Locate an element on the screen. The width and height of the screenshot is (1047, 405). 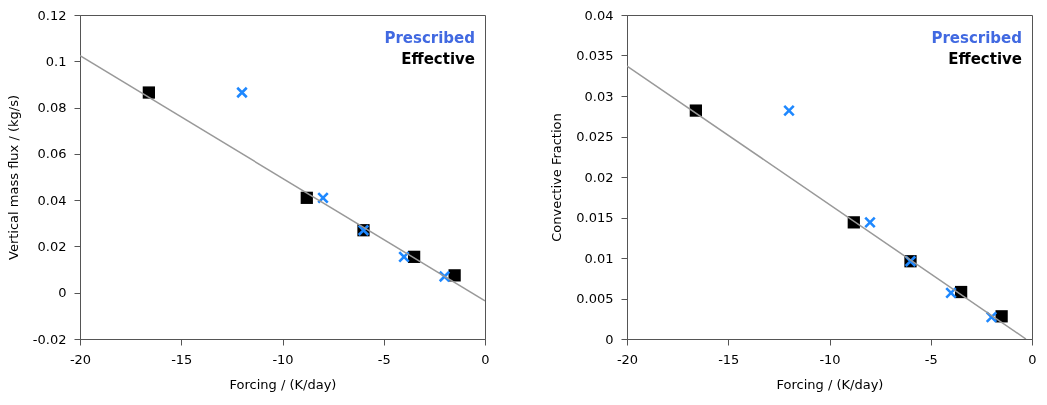
y-tick-label: 0.08 is located at coordinates (52, 108).